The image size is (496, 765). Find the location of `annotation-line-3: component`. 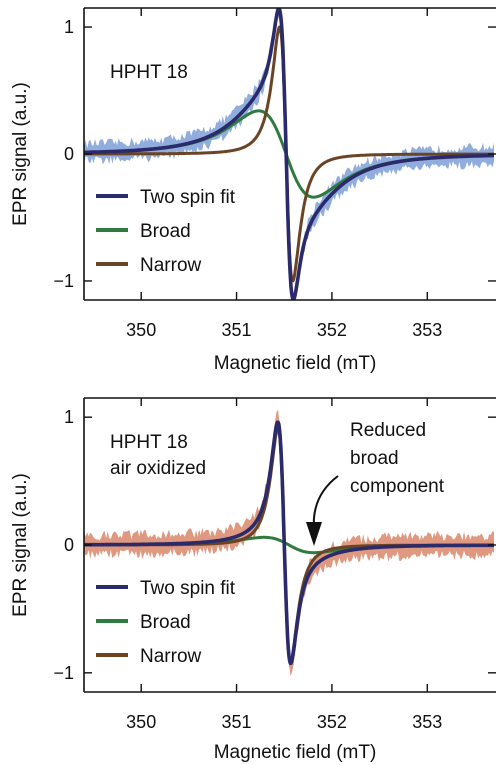

annotation-line-3: component is located at coordinates (397, 486).